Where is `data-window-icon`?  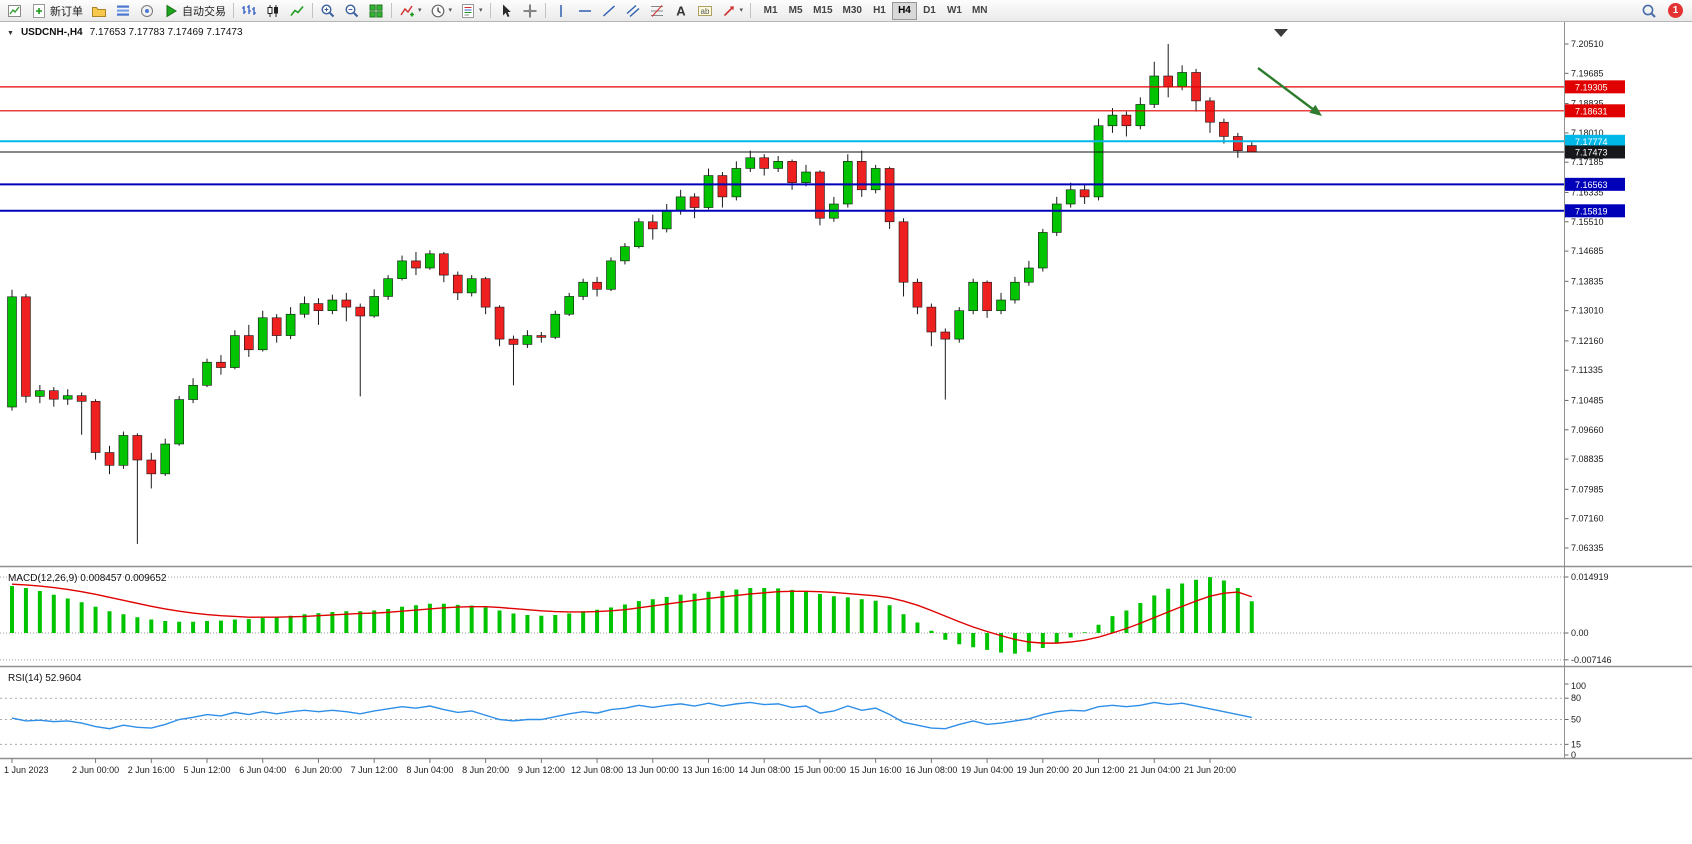
data-window-icon is located at coordinates (147, 10).